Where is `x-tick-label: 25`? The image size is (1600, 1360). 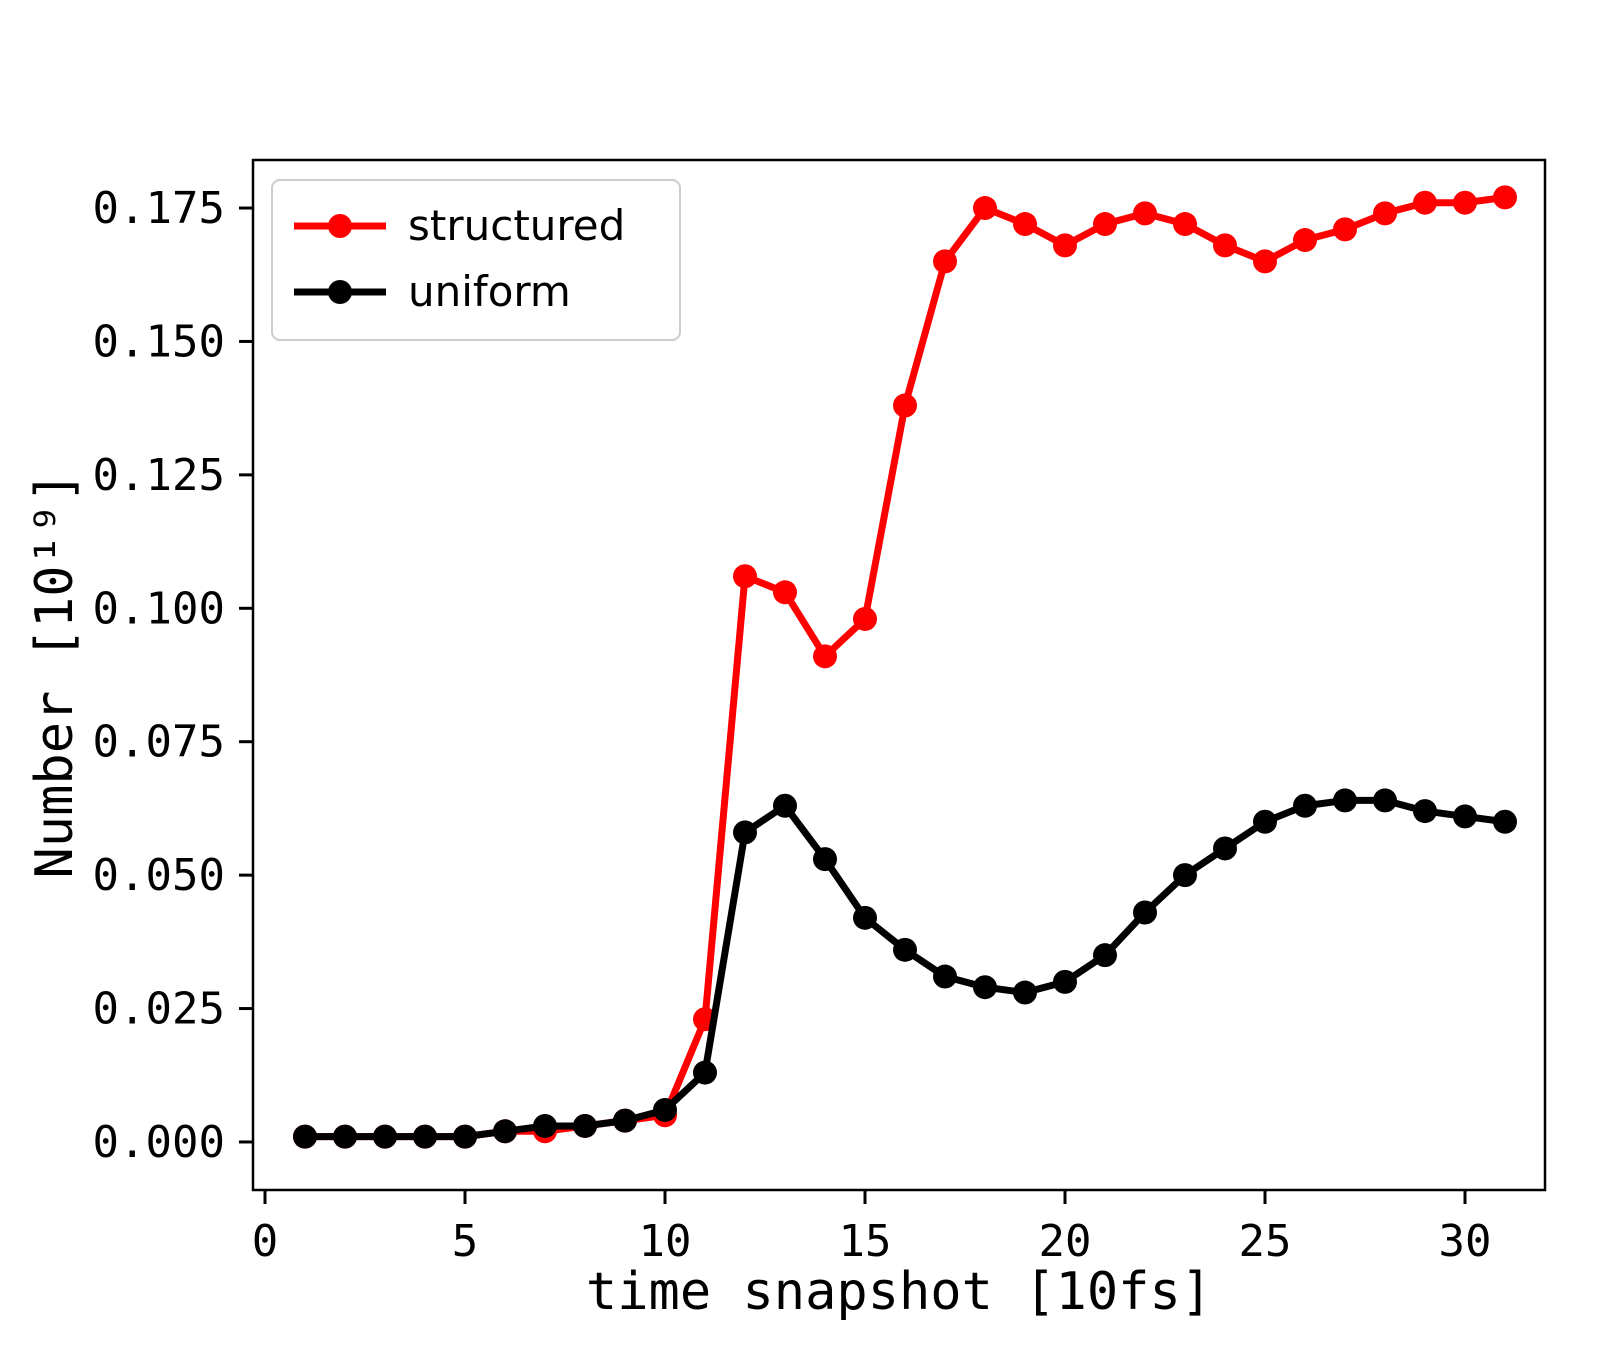
x-tick-label: 25 is located at coordinates (1265, 1241).